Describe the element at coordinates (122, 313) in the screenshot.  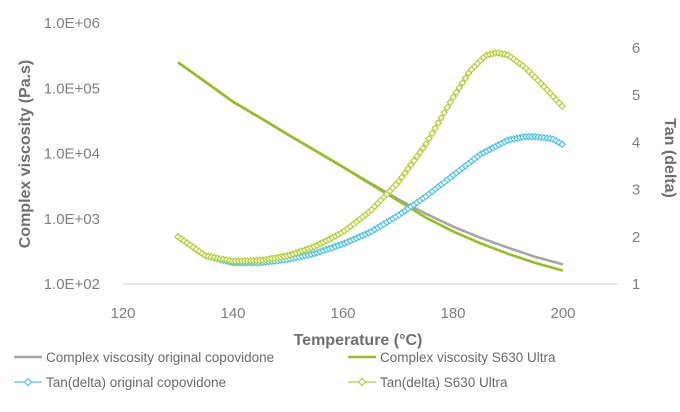
I see `x-tick-label: 120` at that location.